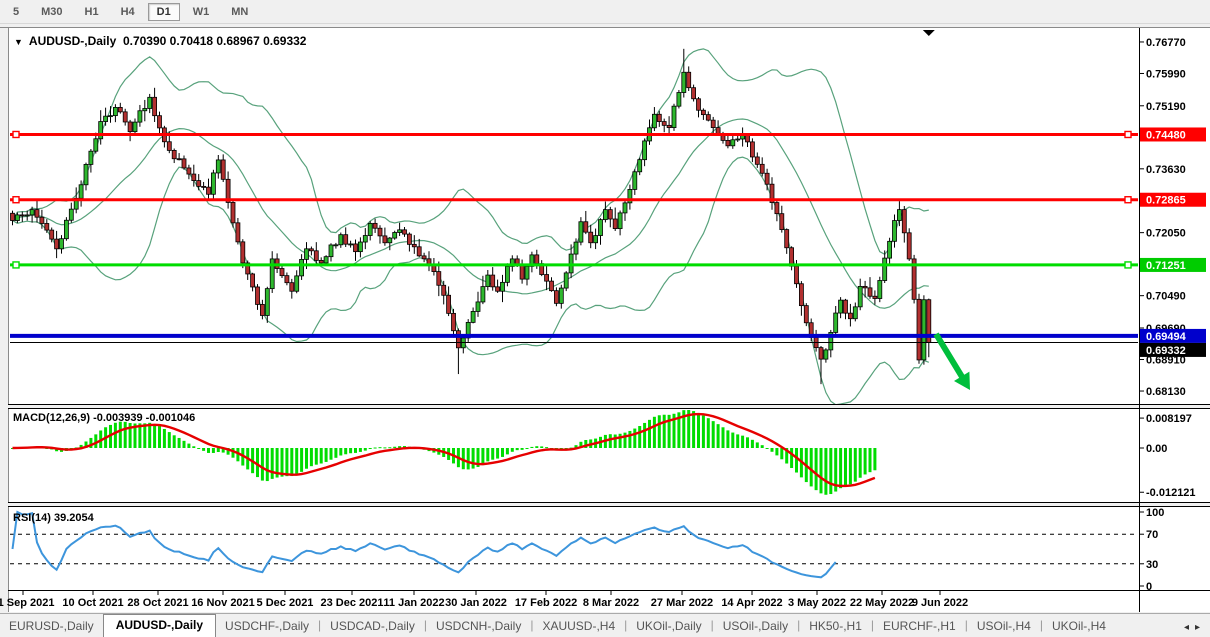 This screenshot has height=637, width=1210. What do you see at coordinates (91, 11) in the screenshot?
I see `timeframe-button-h1: H1` at bounding box center [91, 11].